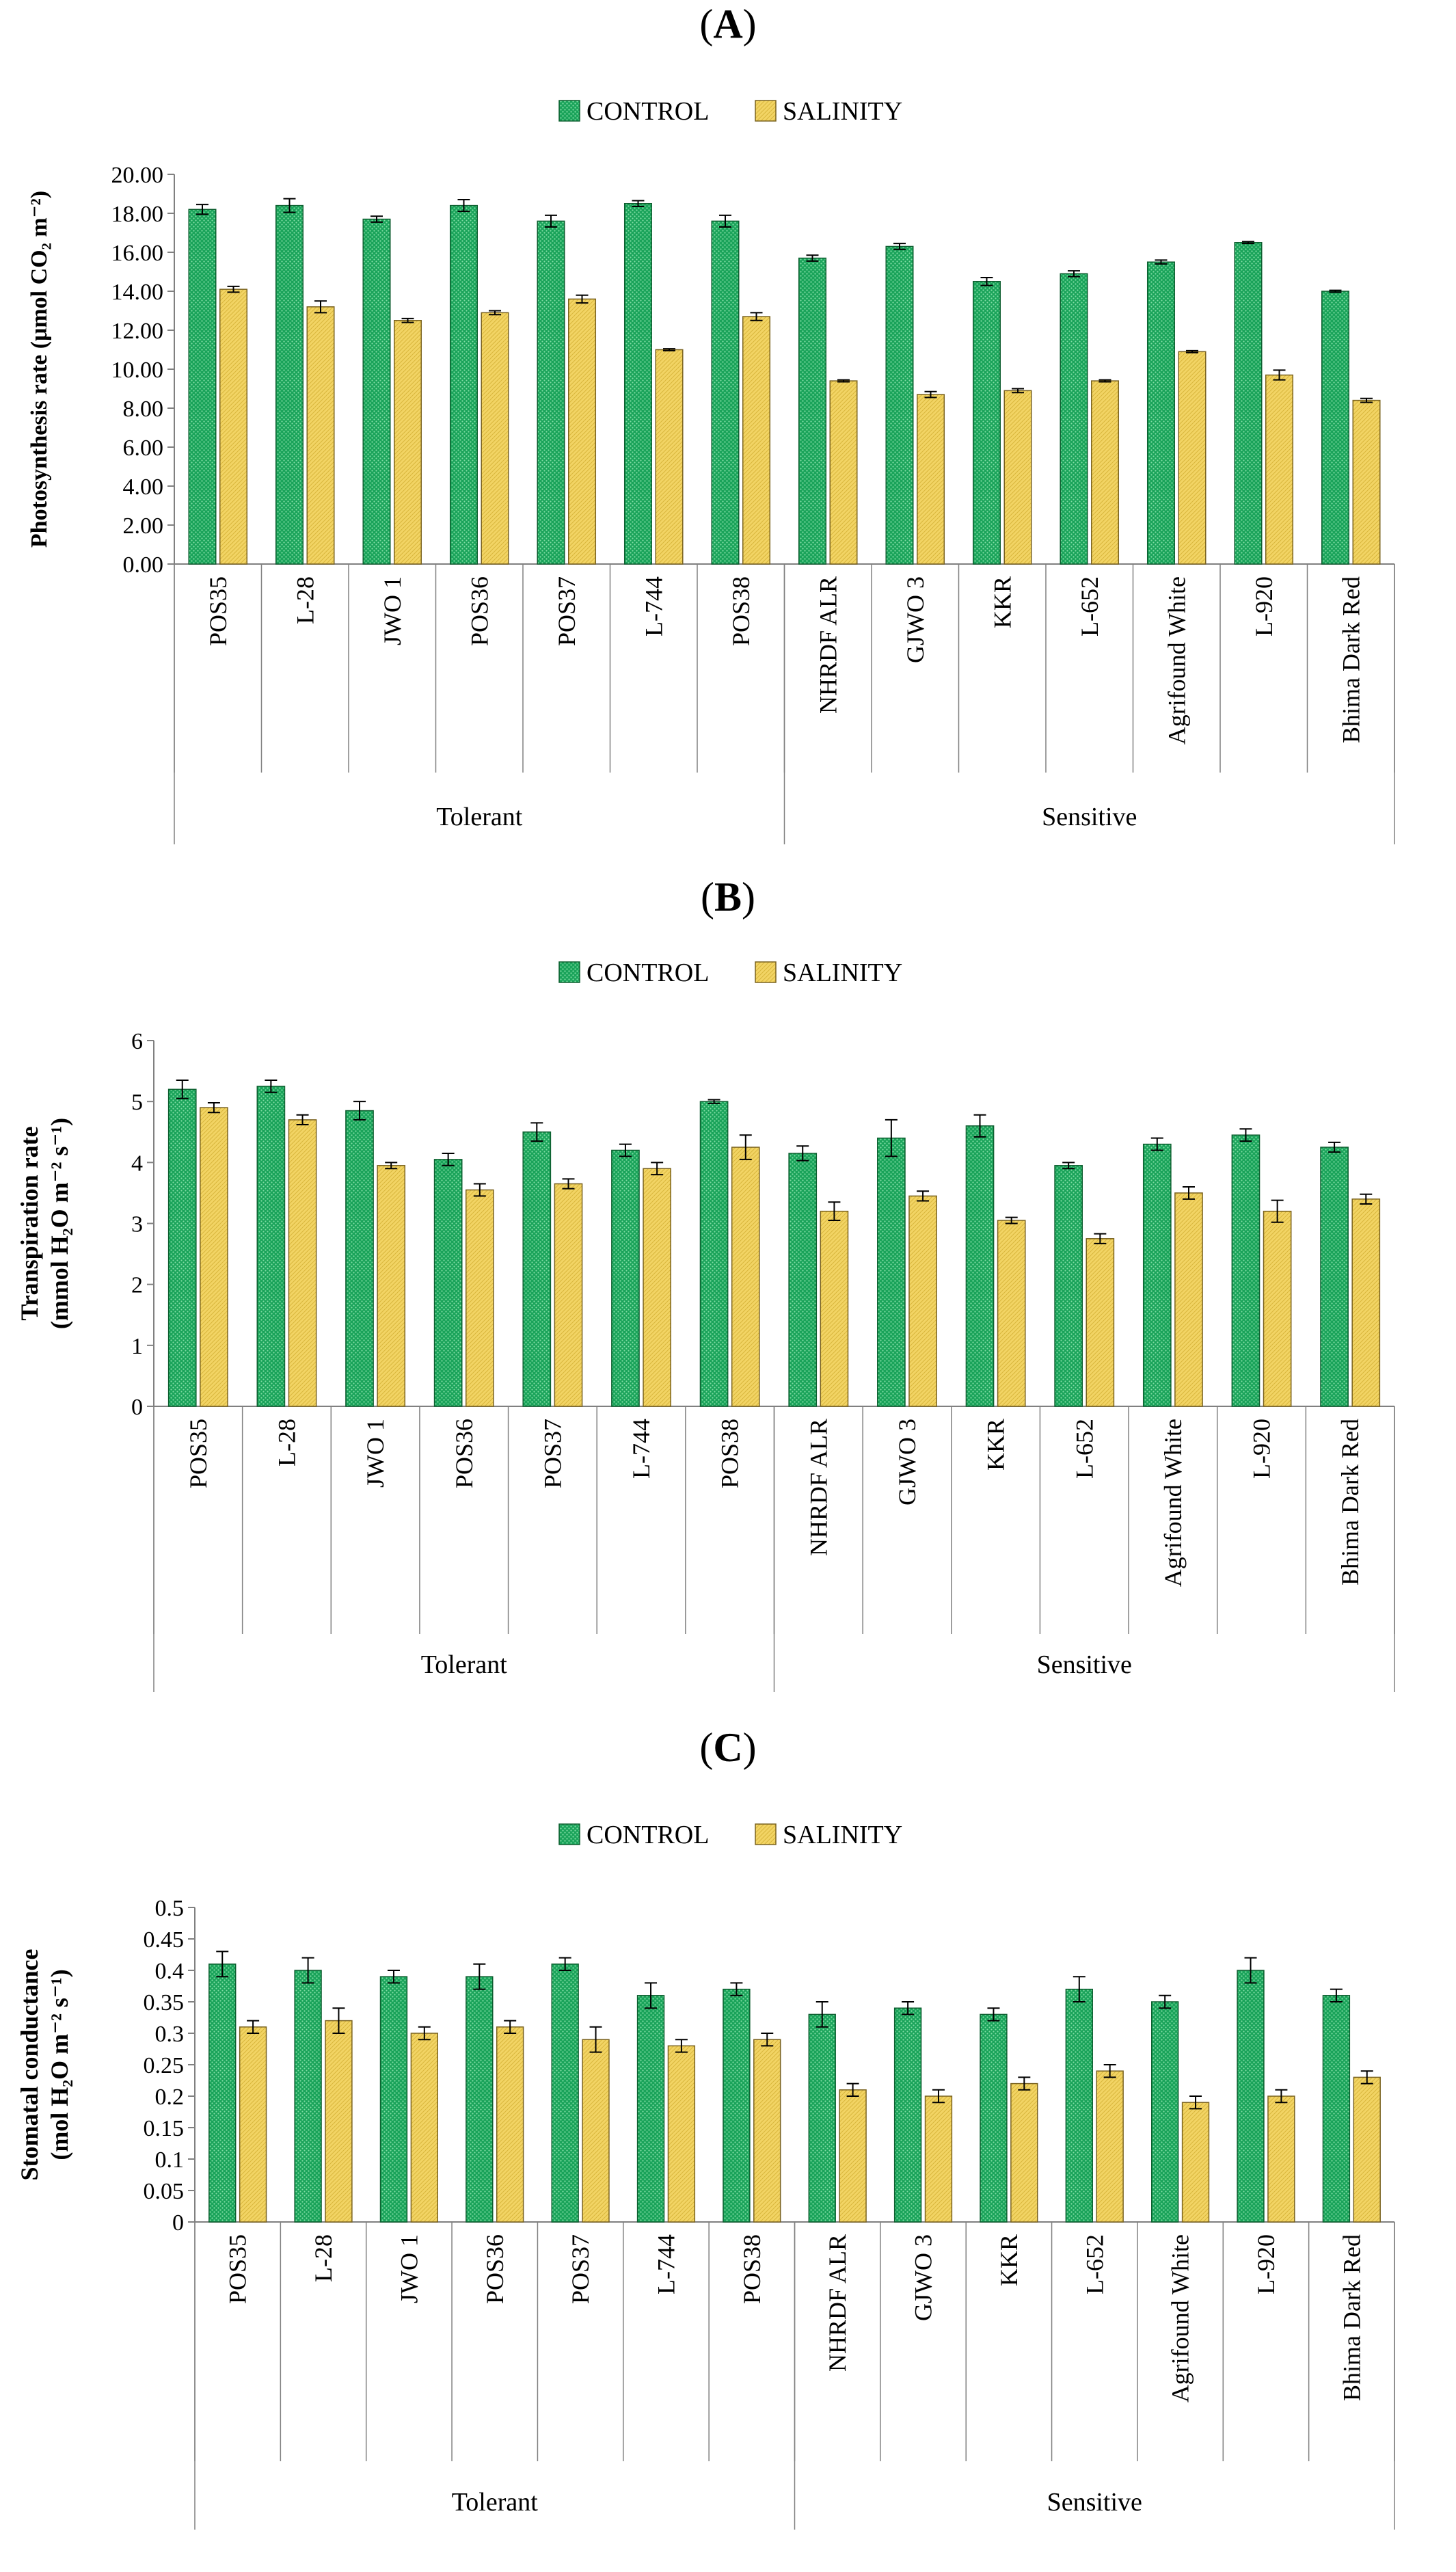 The height and width of the screenshot is (2572, 1456). What do you see at coordinates (59, 1223) in the screenshot?
I see `y-axis-title-units: (mmol H₂O m⁻² s⁻¹)` at bounding box center [59, 1223].